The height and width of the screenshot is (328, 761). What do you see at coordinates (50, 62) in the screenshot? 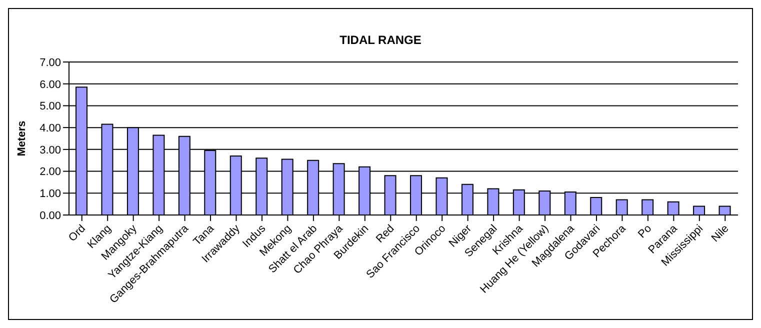
I see `y-tick-label: 7.00` at bounding box center [50, 62].